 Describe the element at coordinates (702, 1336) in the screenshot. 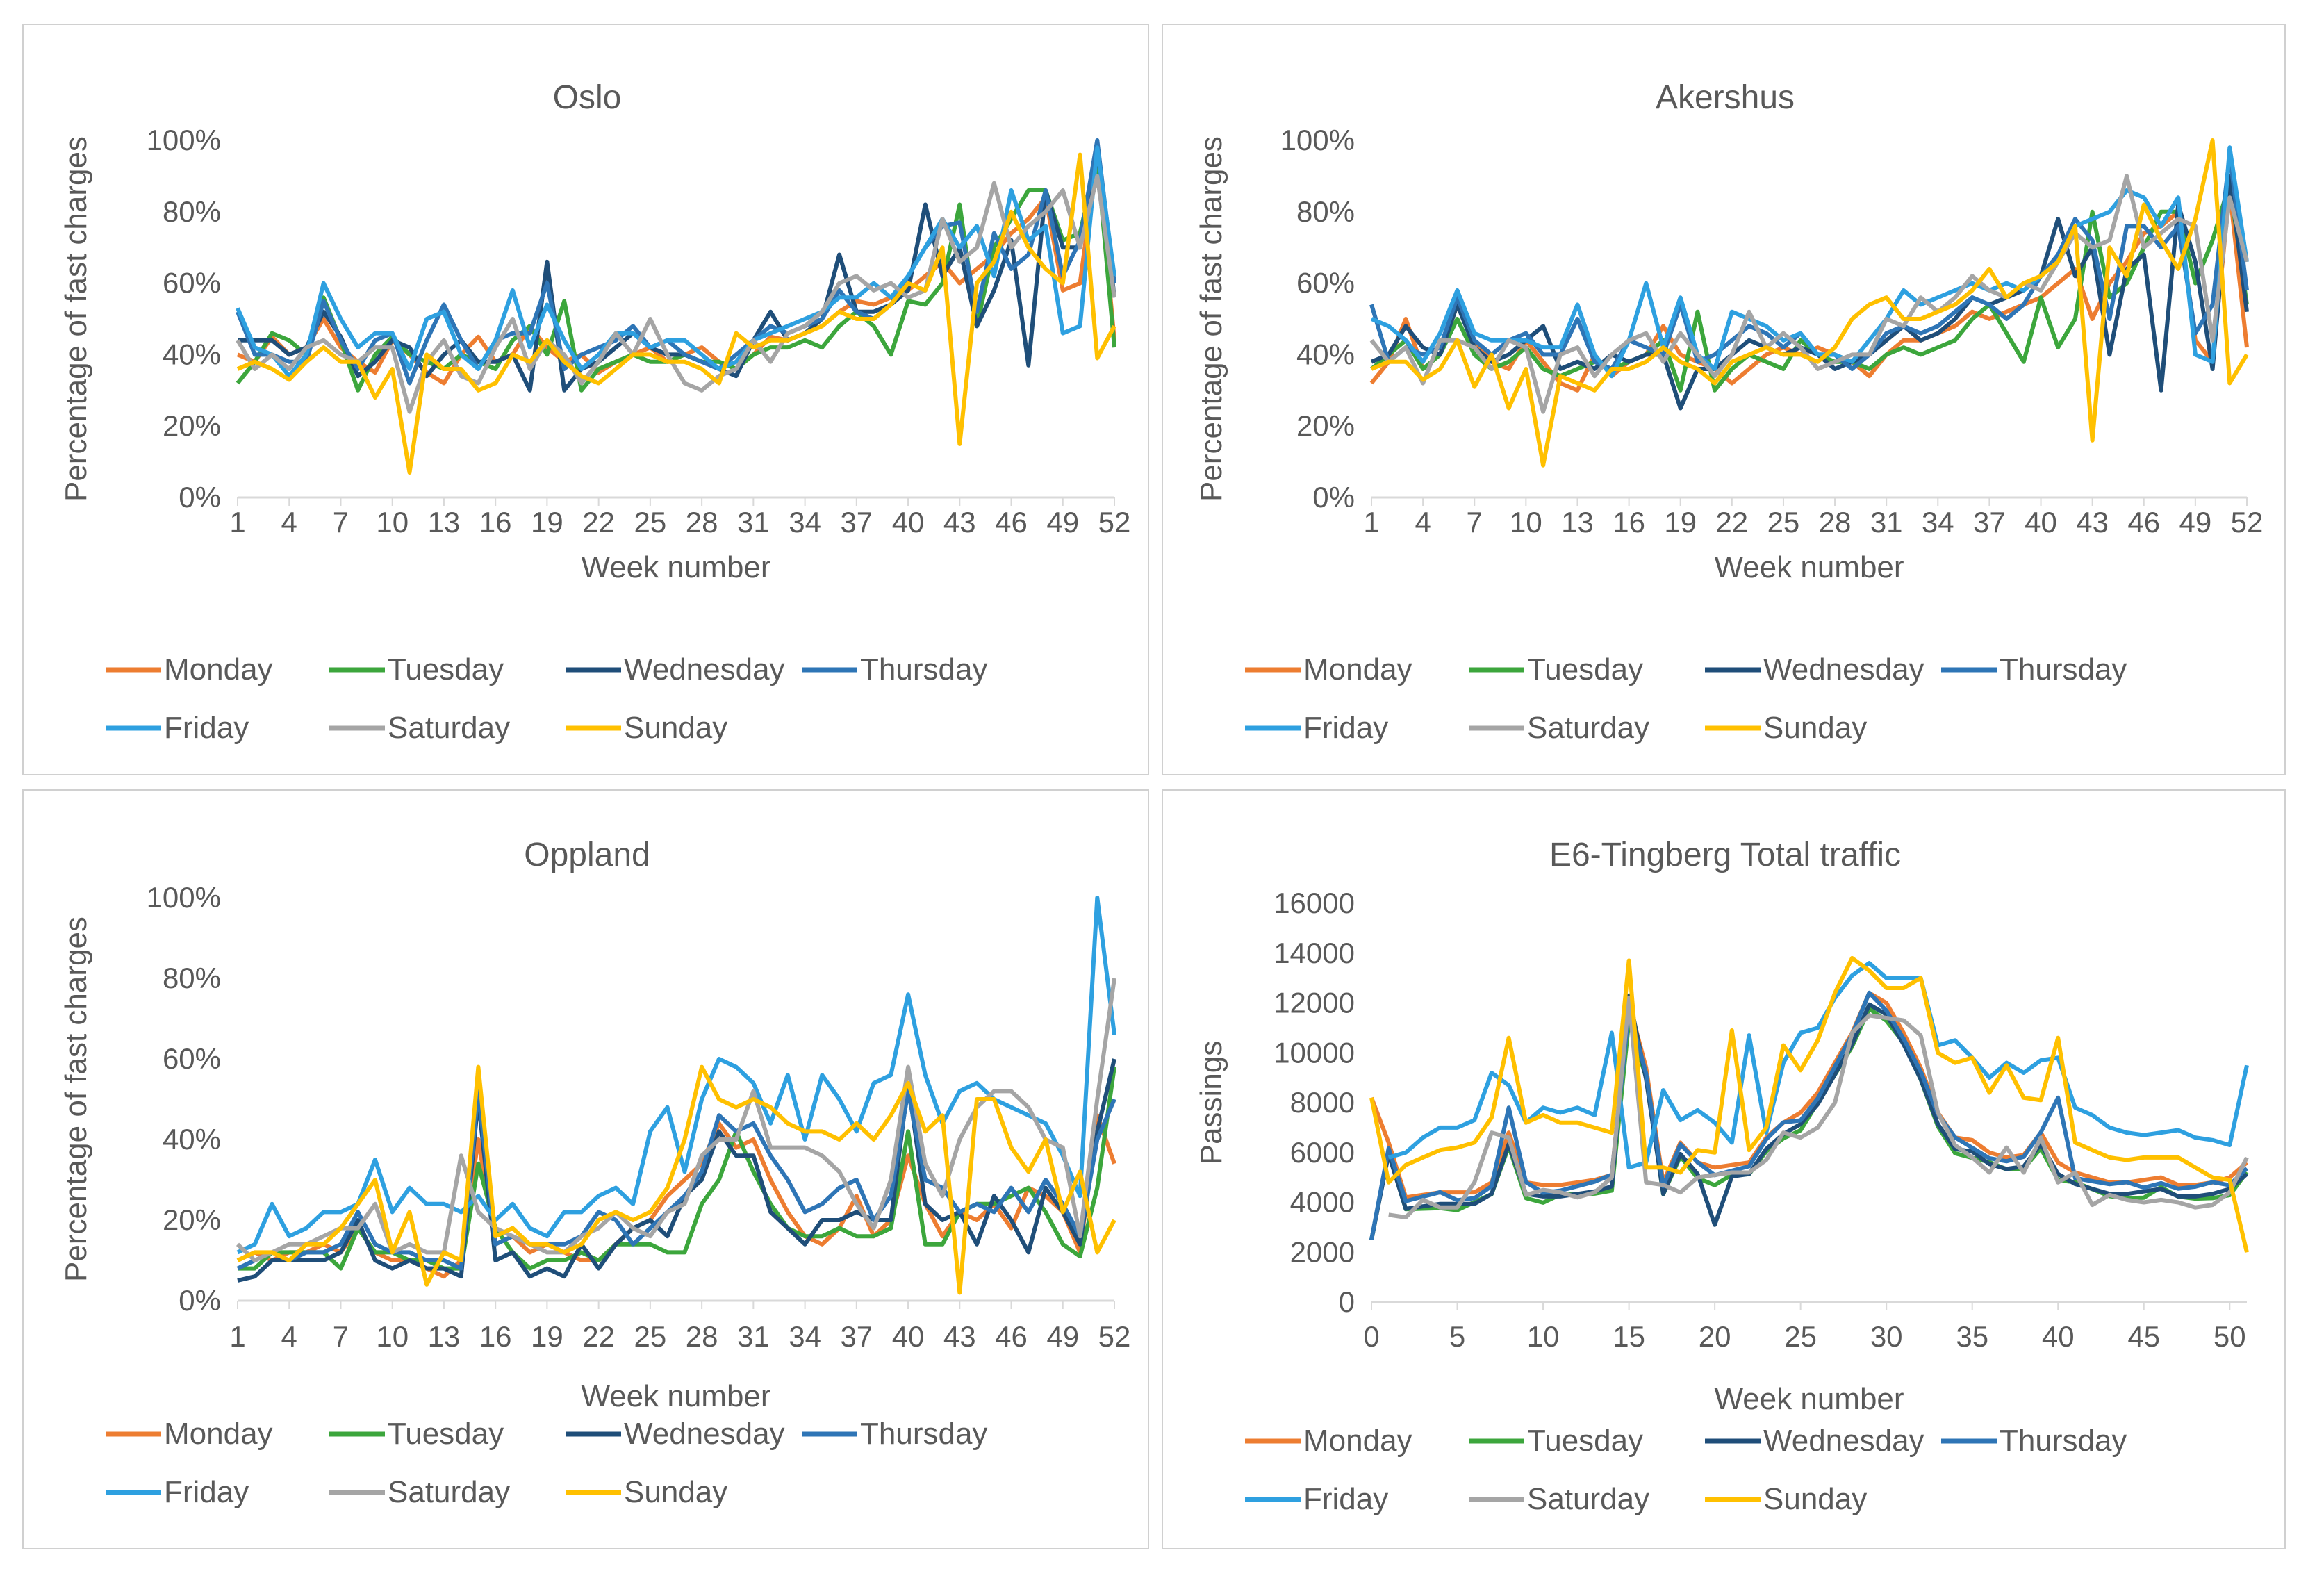

I see `x-tick-label: 28` at that location.